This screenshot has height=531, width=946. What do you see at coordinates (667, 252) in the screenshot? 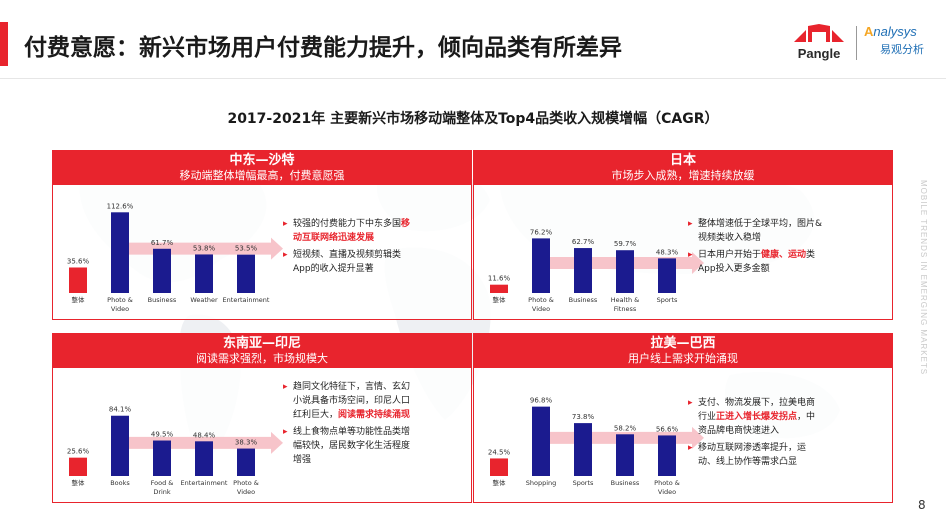
I see `data-label: 48.3%` at bounding box center [667, 252].